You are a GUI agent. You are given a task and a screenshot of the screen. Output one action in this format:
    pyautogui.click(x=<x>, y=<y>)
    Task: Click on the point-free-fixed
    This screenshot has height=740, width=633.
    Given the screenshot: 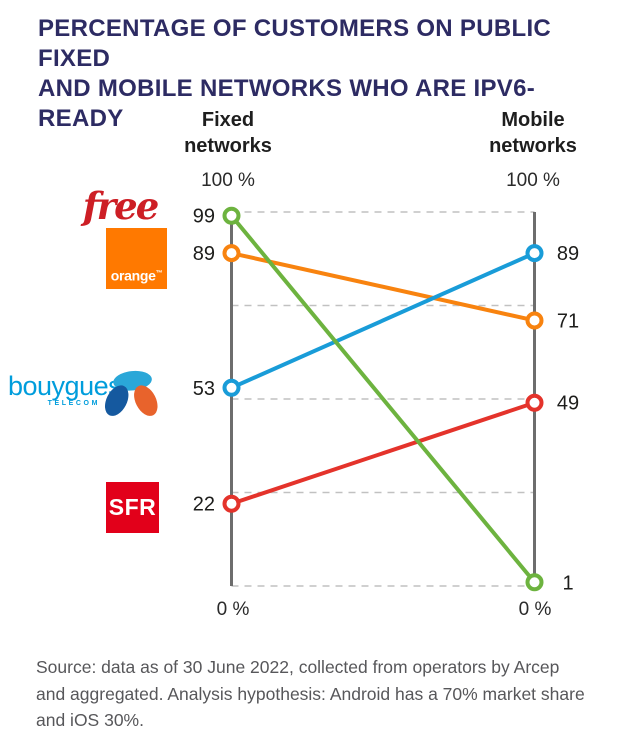 What is the action you would take?
    pyautogui.click(x=231, y=215)
    